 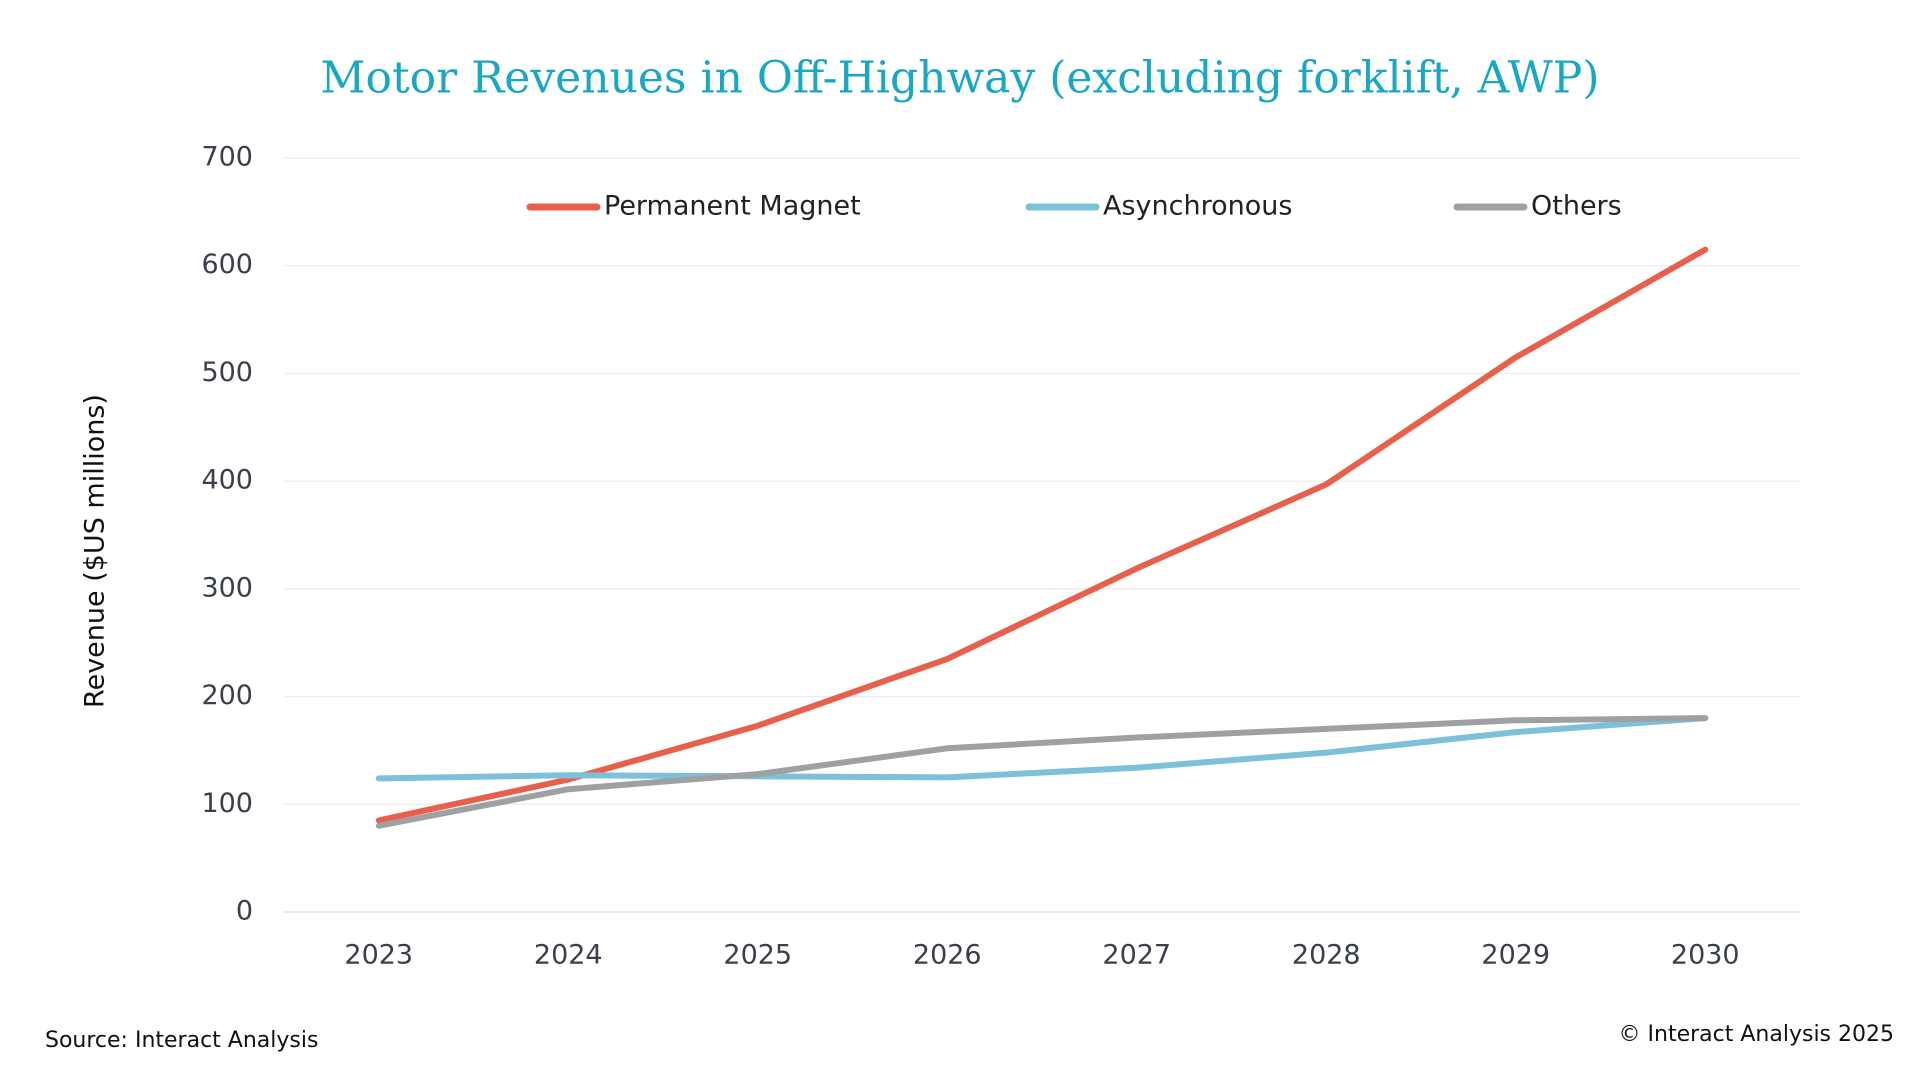 What do you see at coordinates (227, 695) in the screenshot?
I see `y-tick-label: 200` at bounding box center [227, 695].